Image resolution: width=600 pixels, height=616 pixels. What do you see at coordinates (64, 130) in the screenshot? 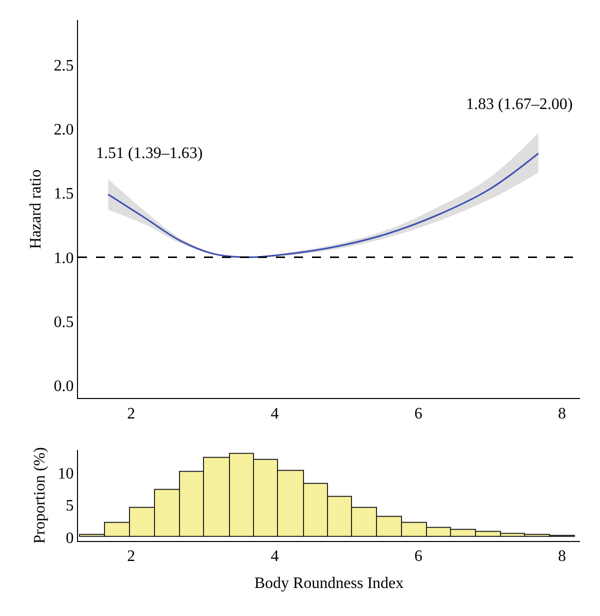
I see `y-tick-label: 2.0` at bounding box center [64, 130].